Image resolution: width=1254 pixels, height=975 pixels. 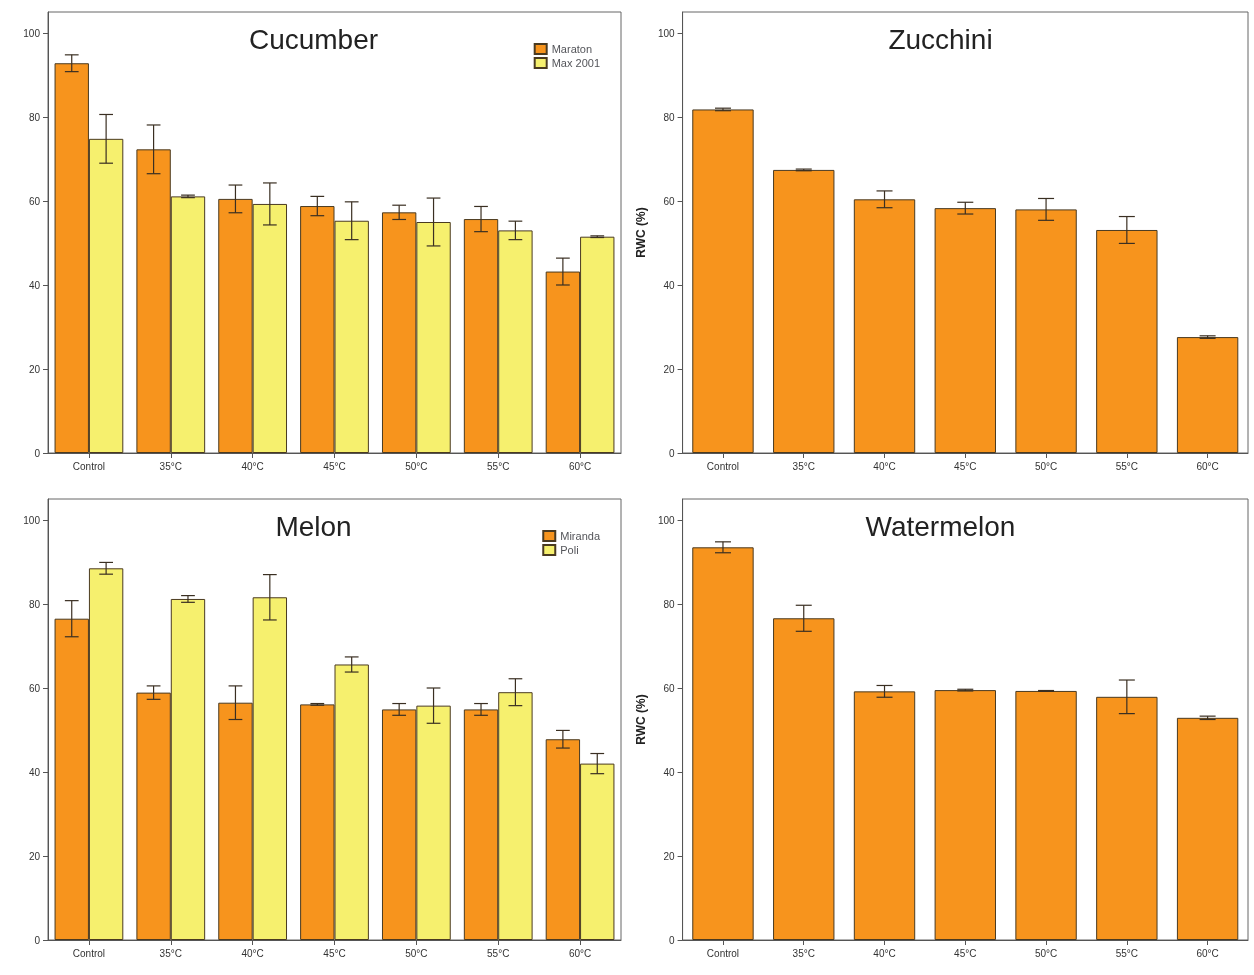 I want to click on legend-label: Miranda, so click(x=580, y=536).